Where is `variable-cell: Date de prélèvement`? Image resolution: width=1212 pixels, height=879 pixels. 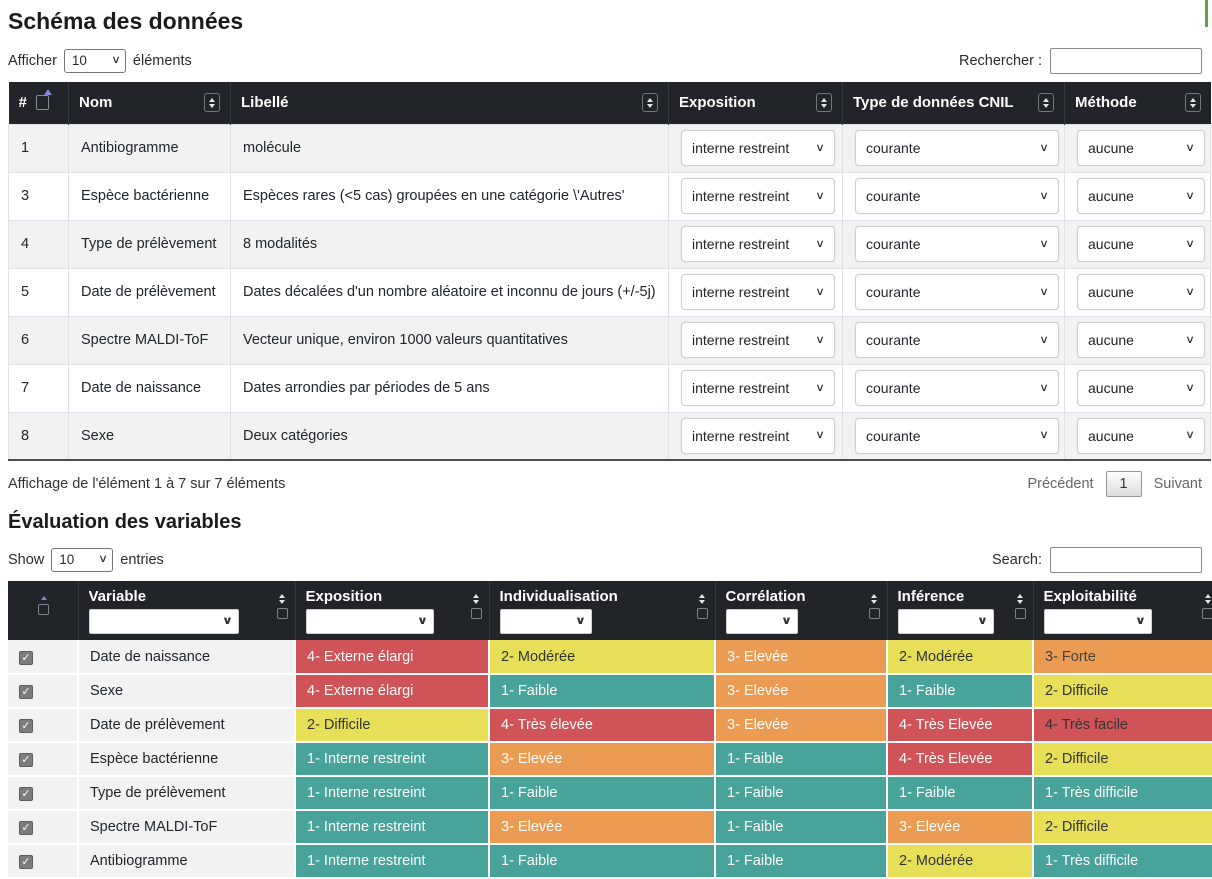 variable-cell: Date de prélèvement is located at coordinates (186, 725).